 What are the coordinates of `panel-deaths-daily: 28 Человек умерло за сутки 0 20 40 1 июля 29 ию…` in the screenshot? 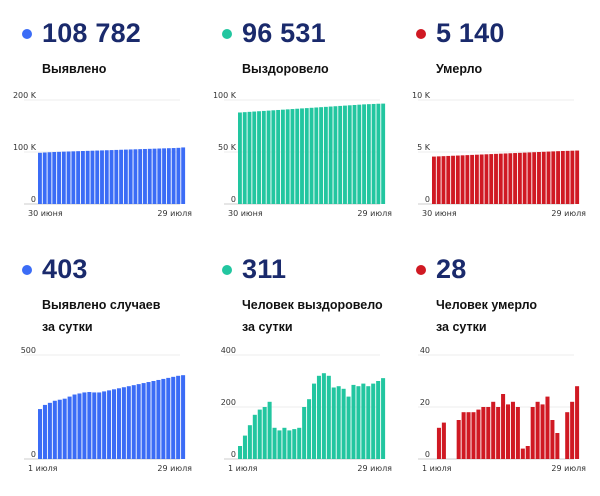 It's located at (502, 366).